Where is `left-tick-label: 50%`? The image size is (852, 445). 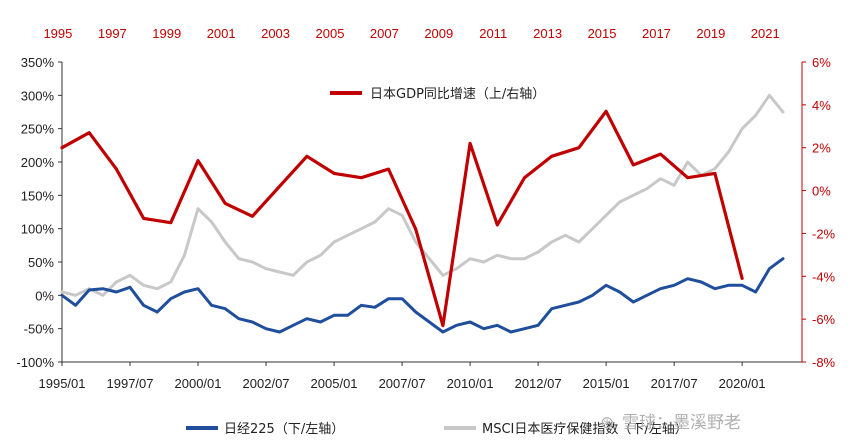 left-tick-label: 50% is located at coordinates (41, 262).